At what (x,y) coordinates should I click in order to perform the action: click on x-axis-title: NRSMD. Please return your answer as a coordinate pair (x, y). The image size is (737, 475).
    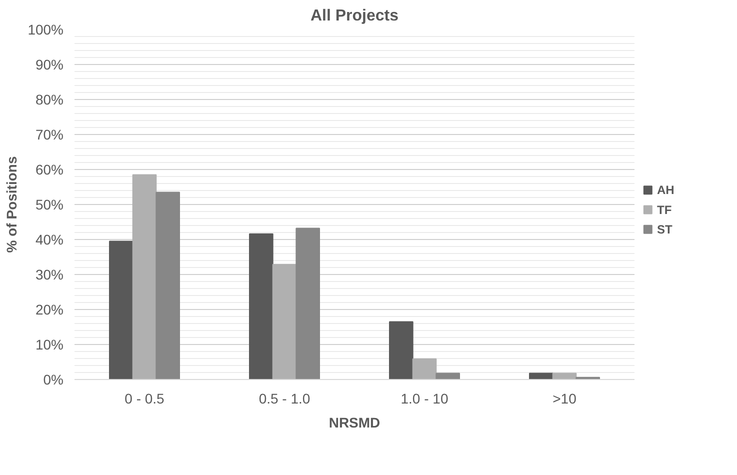
    Looking at the image, I should click on (354, 422).